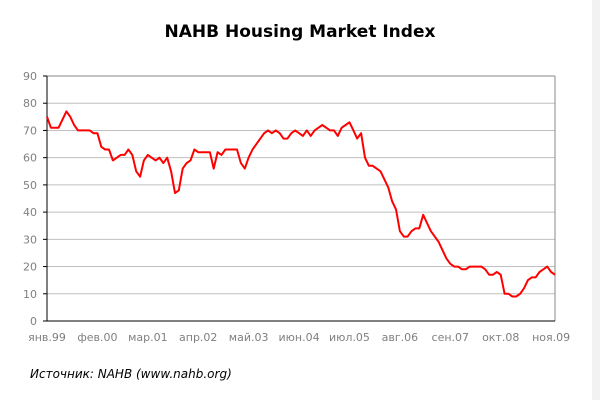 The height and width of the screenshot is (400, 600). Describe the element at coordinates (300, 32) in the screenshot. I see `chart-title: NAHB Housing Market Index` at that location.